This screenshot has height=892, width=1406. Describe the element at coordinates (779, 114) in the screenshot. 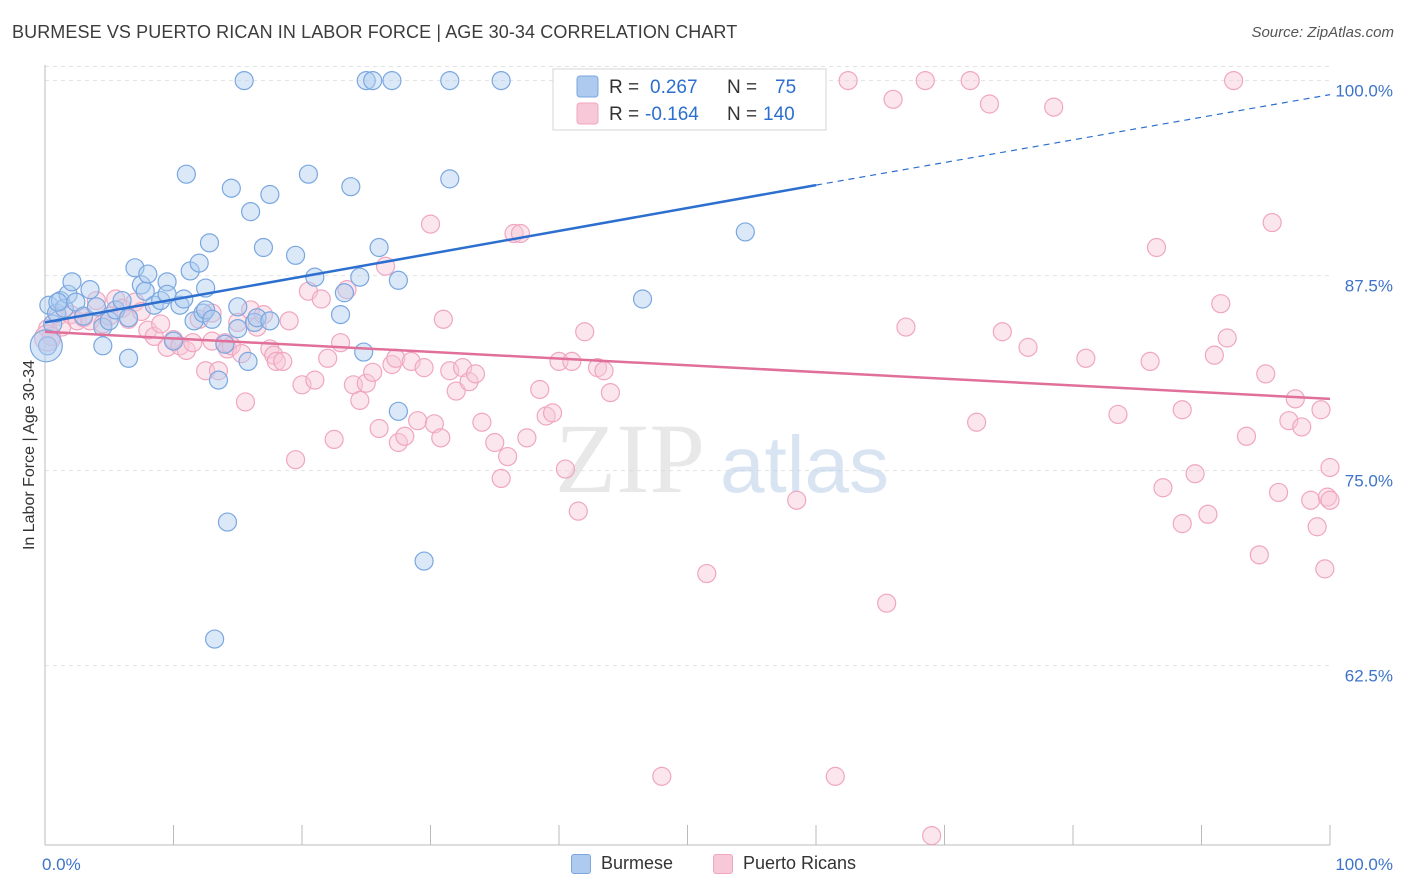

I see `legend-n-value-puerto-ricans: 140` at that location.